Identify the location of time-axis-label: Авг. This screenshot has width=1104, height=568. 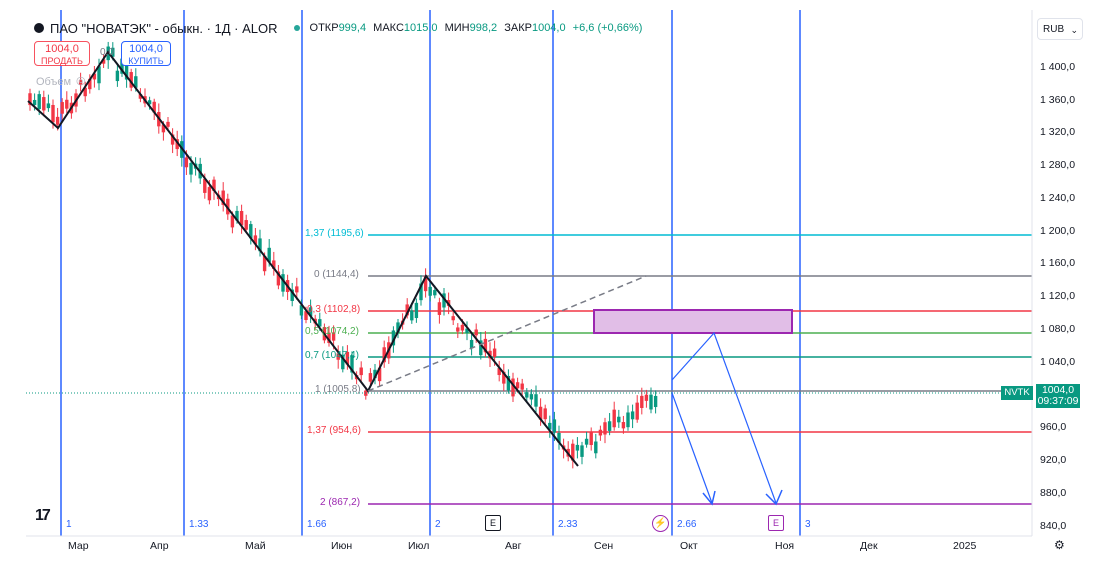
(513, 546).